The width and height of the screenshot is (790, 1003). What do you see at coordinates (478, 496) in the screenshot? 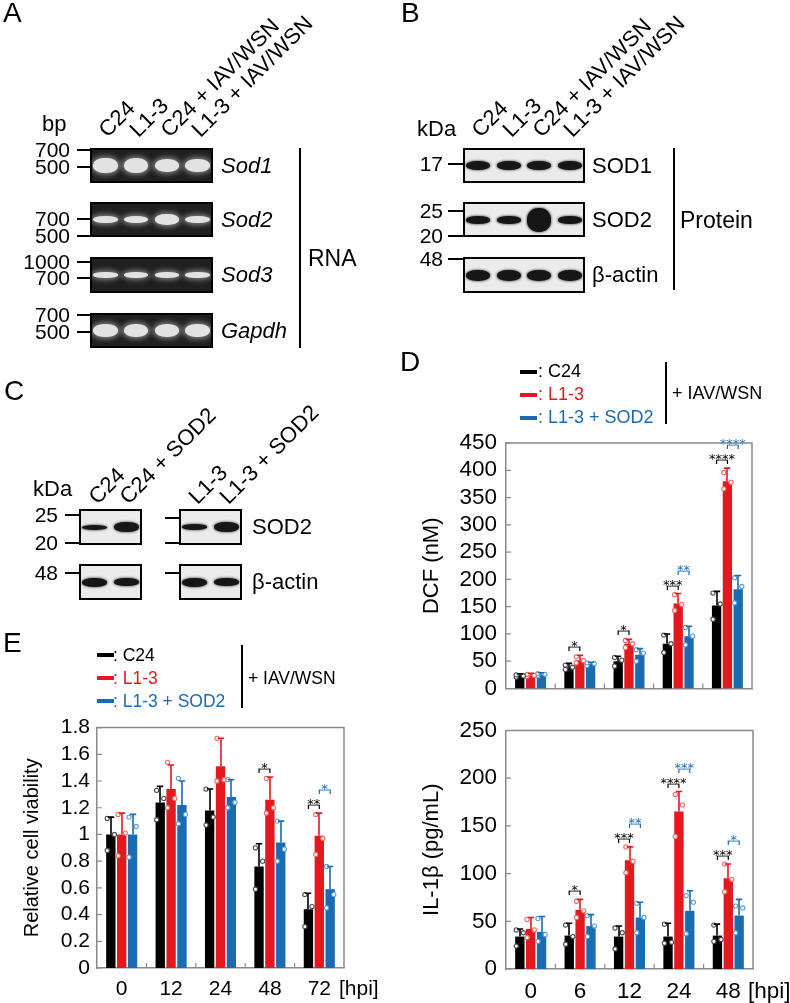
I see `y-tick-label: 350` at bounding box center [478, 496].